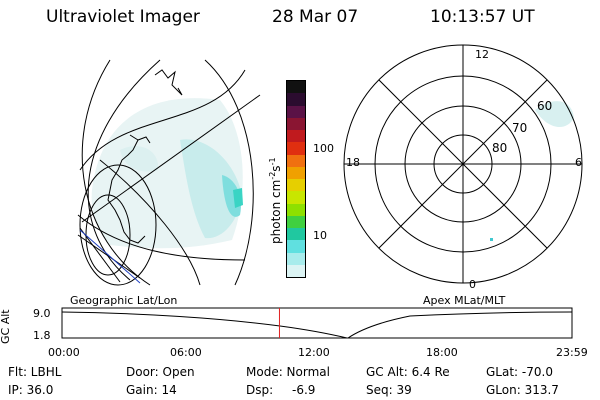  What do you see at coordinates (42, 313) in the screenshot?
I see `gc-alt-tick-top: 9.0` at bounding box center [42, 313].